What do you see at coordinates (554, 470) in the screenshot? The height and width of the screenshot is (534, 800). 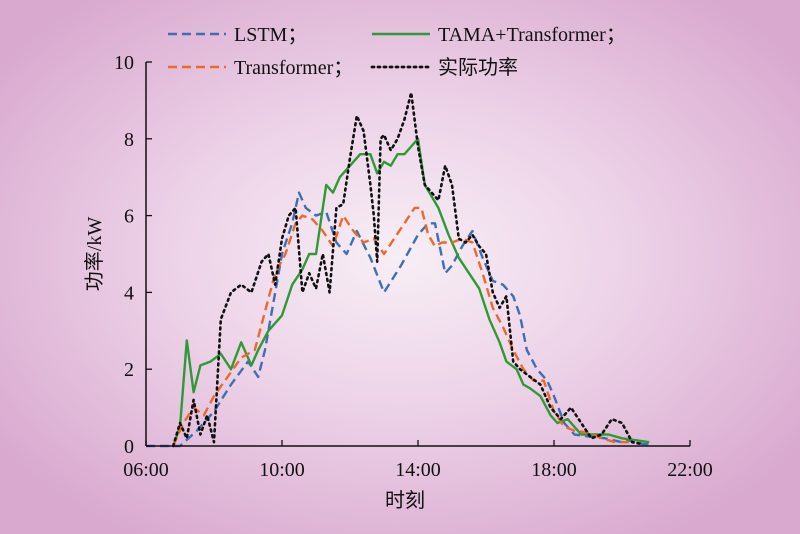 I see `x-tick-label-3: 18:00` at bounding box center [554, 470].